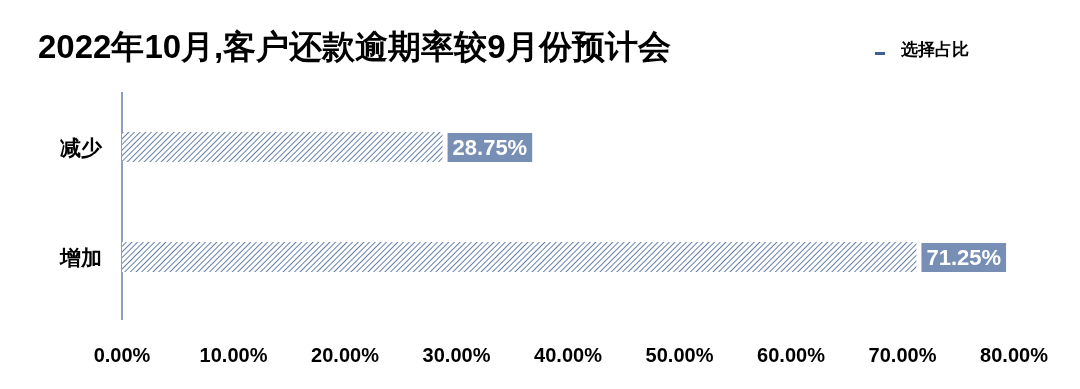 This screenshot has height=389, width=1080. I want to click on chart-title: 2022年10月,客户还款逾期率较9月份预计会, so click(354, 46).